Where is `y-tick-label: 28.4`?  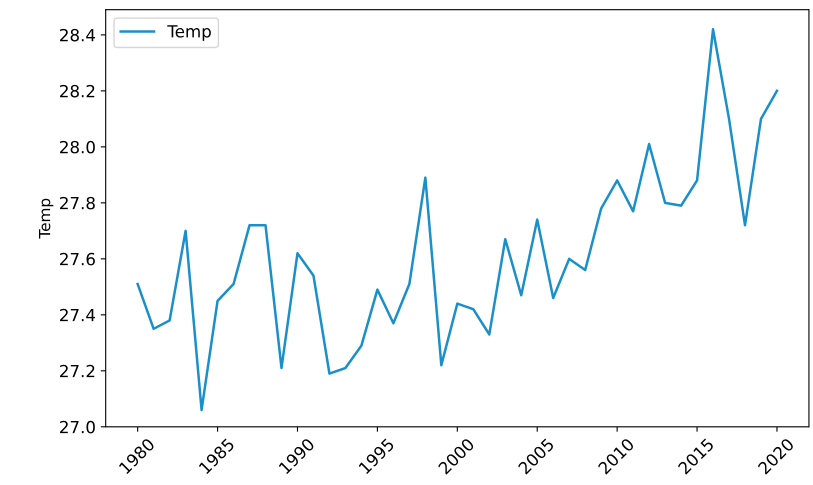
y-tick-label: 28.4 is located at coordinates (78, 35).